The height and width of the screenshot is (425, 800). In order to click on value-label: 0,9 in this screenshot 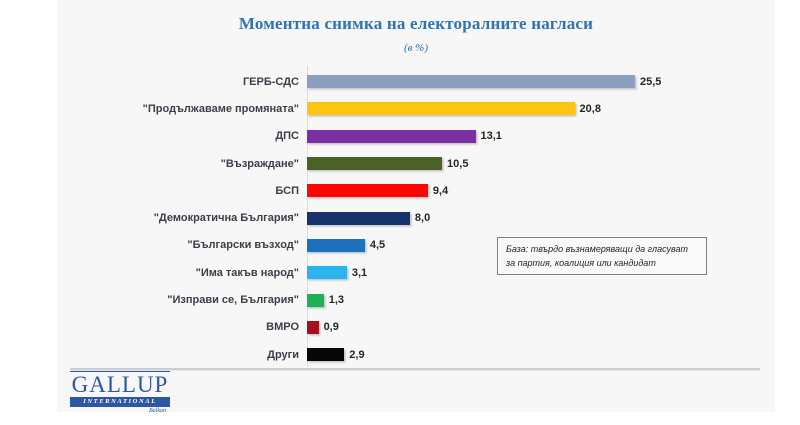, I will do `click(331, 327)`.